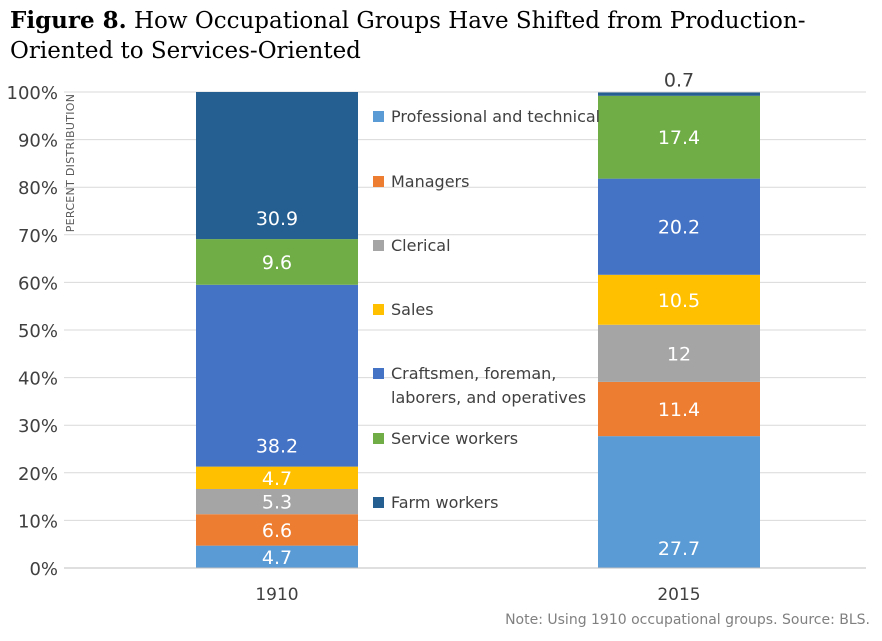  Describe the element at coordinates (412, 309) in the screenshot. I see `legend-label: Sales` at that location.